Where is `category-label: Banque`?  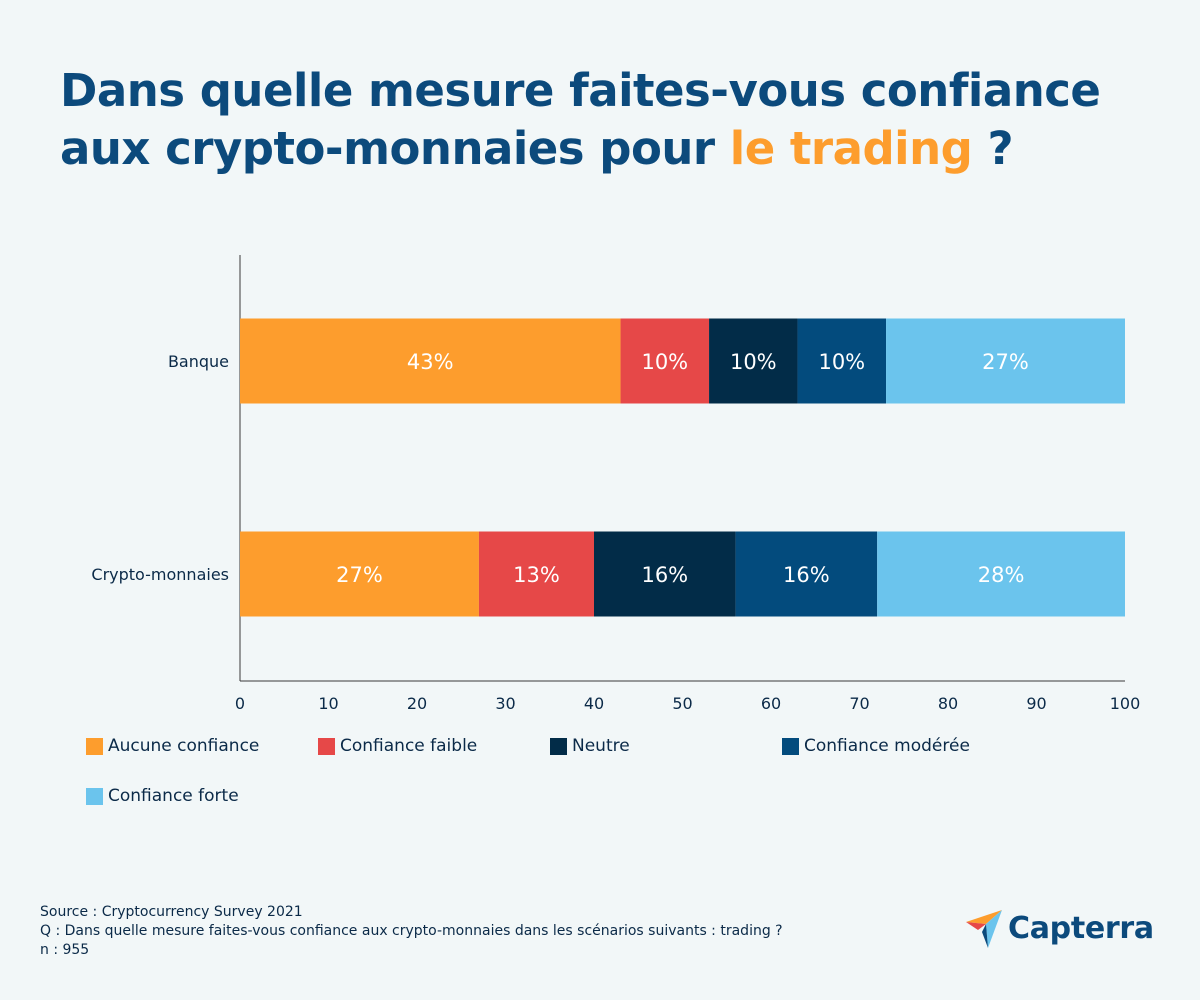 category-label: Banque is located at coordinates (198, 361).